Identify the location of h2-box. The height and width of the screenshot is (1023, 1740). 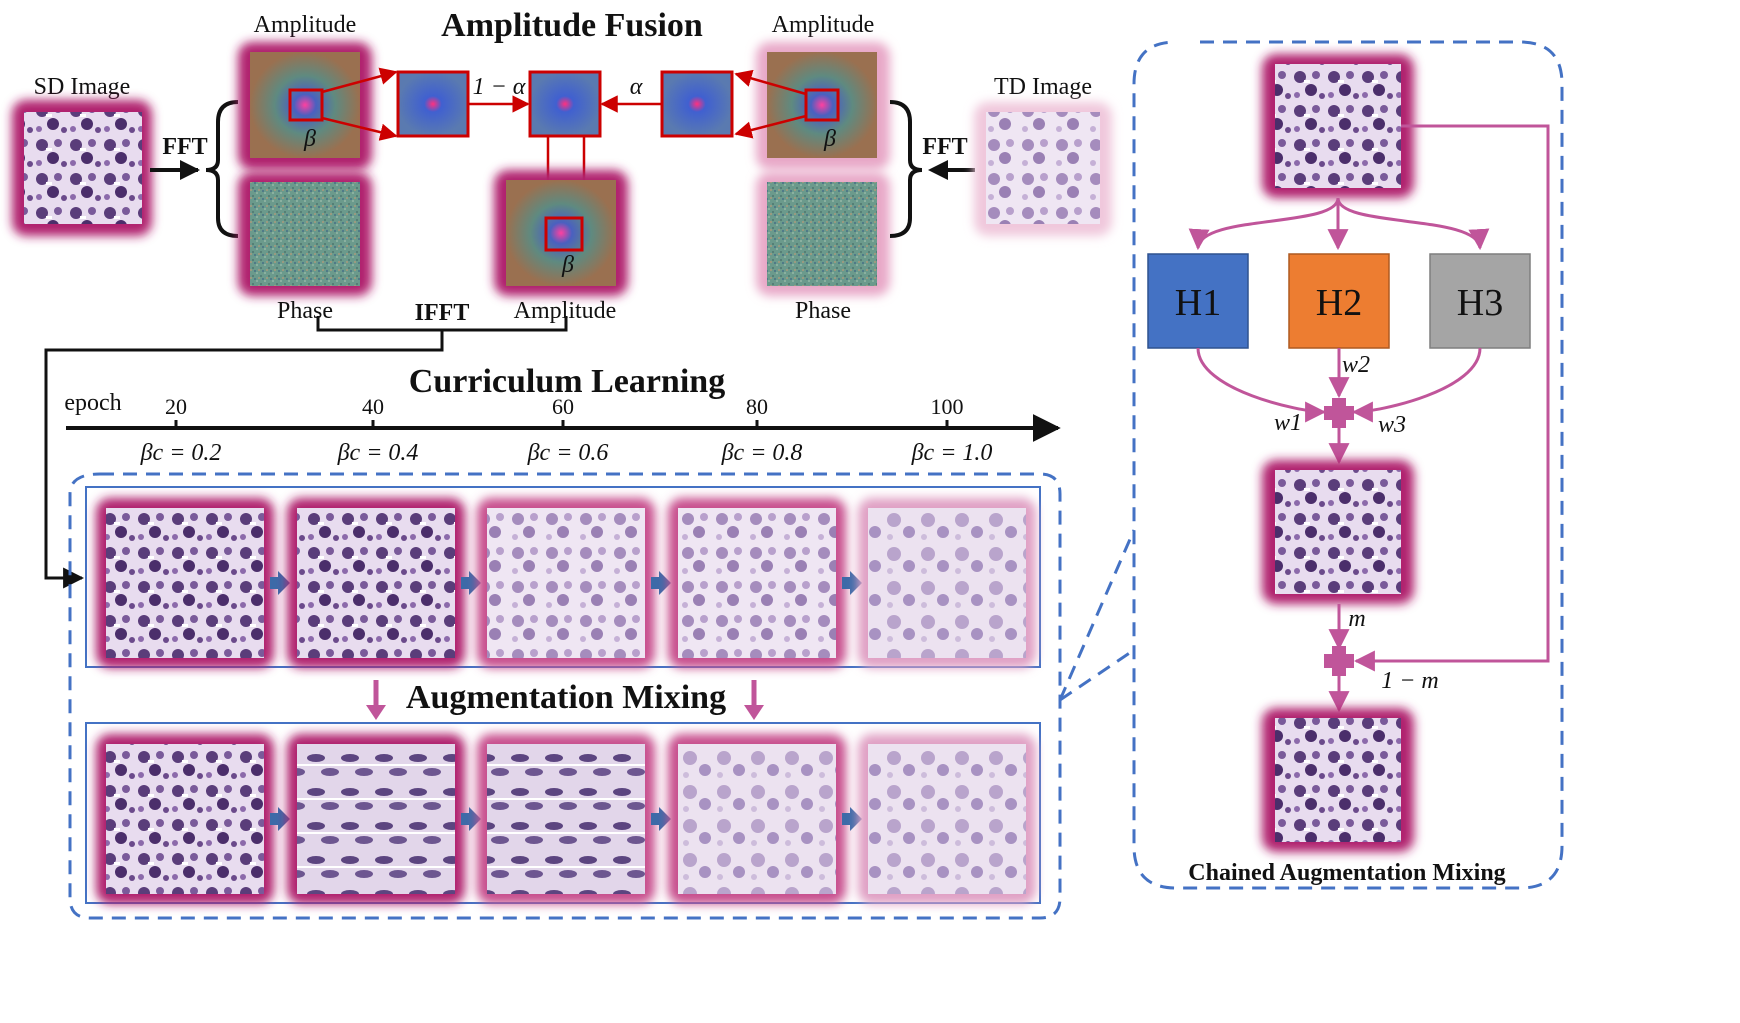
(1339, 301).